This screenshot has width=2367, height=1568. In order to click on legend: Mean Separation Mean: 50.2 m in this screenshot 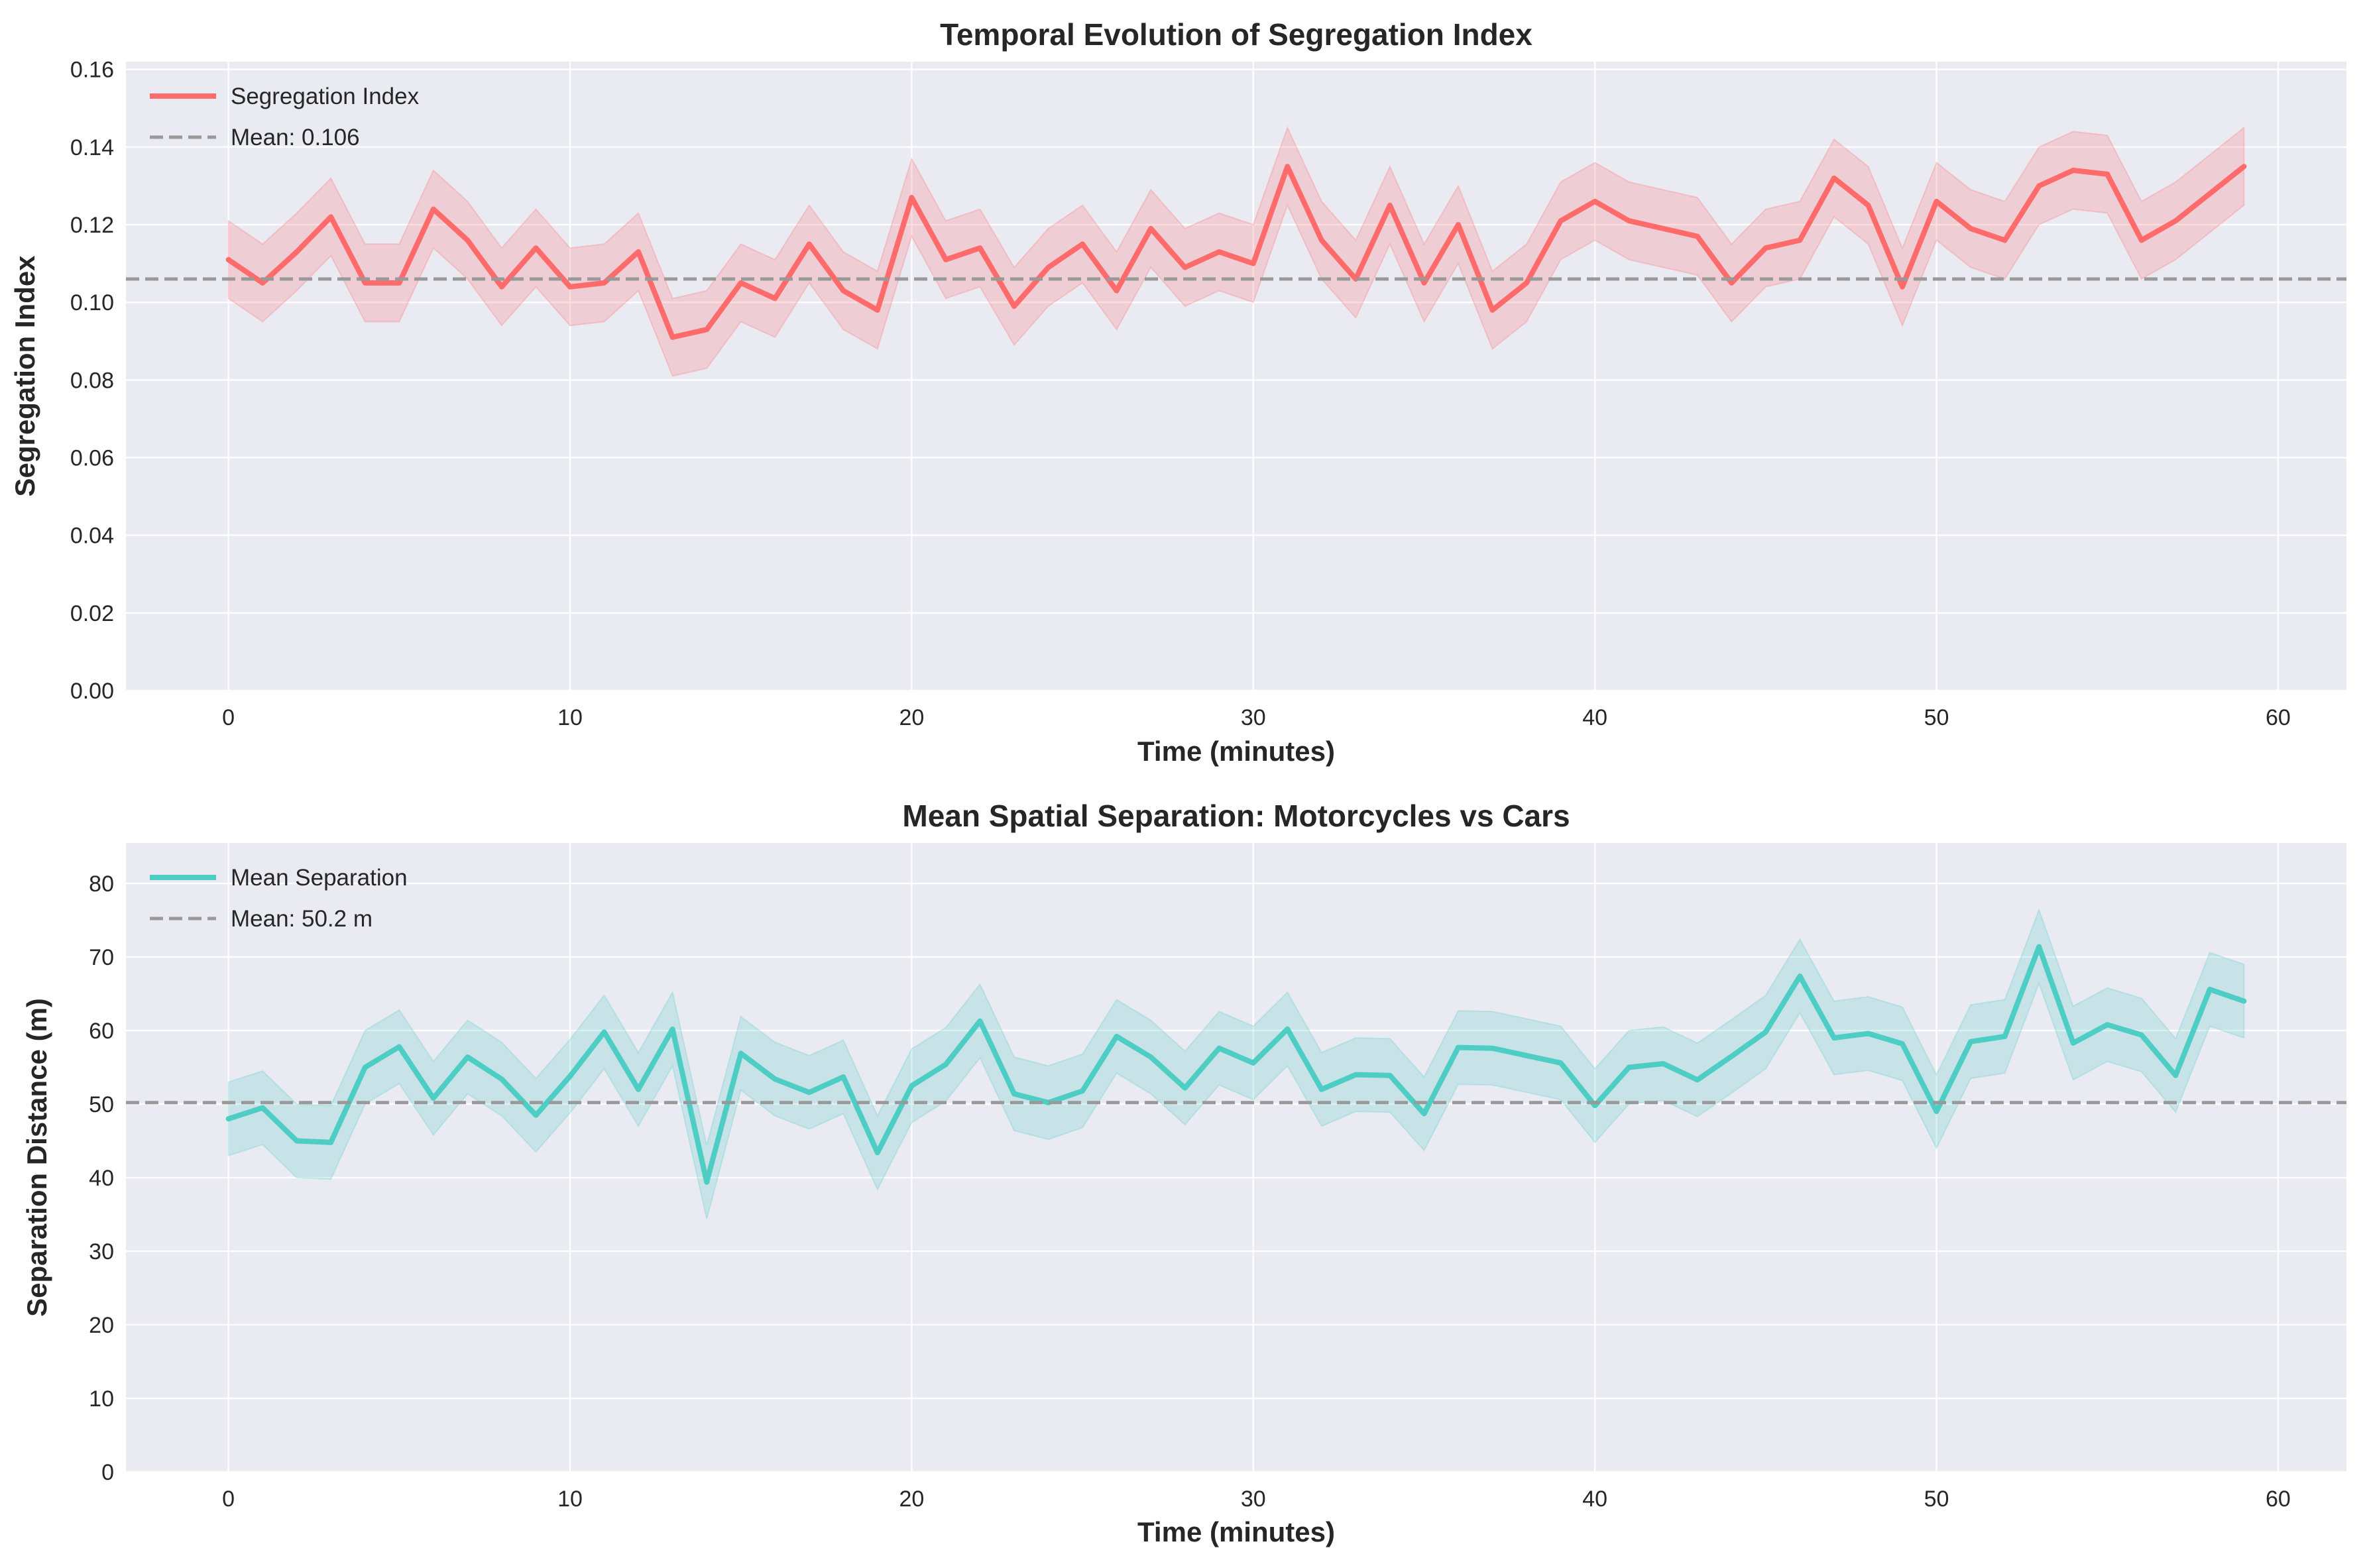, I will do `click(279, 898)`.